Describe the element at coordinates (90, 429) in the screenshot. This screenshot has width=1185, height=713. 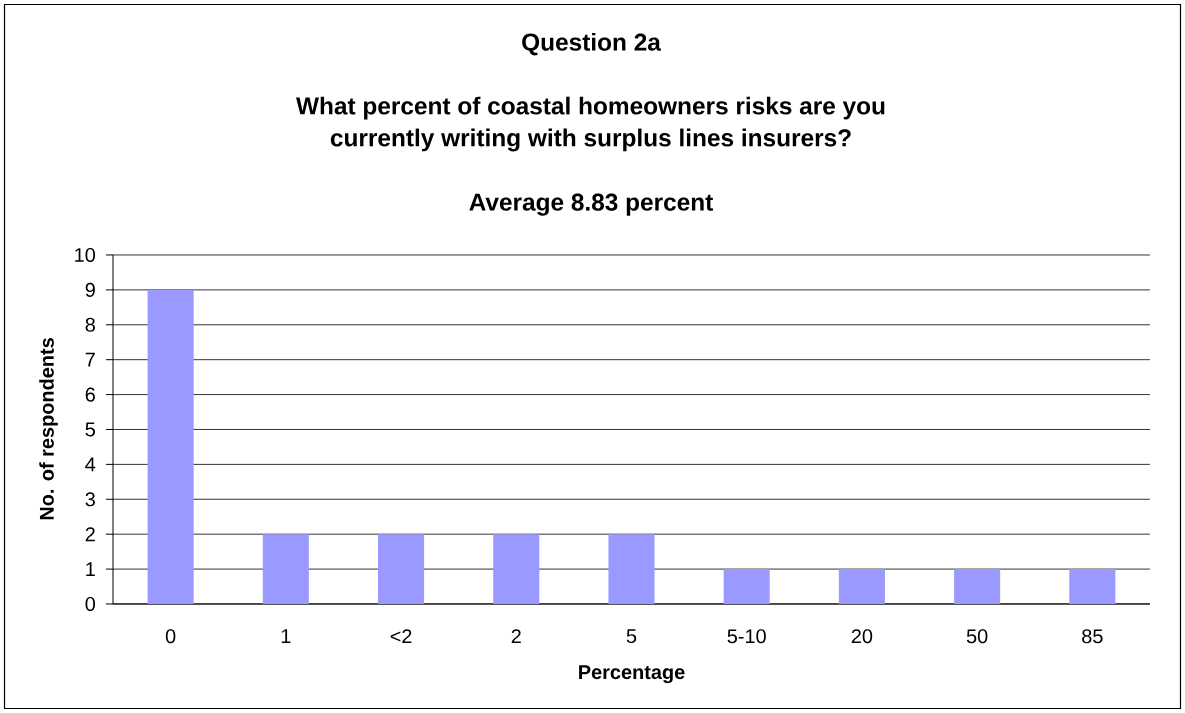
I see `y-tick-label: 5` at that location.